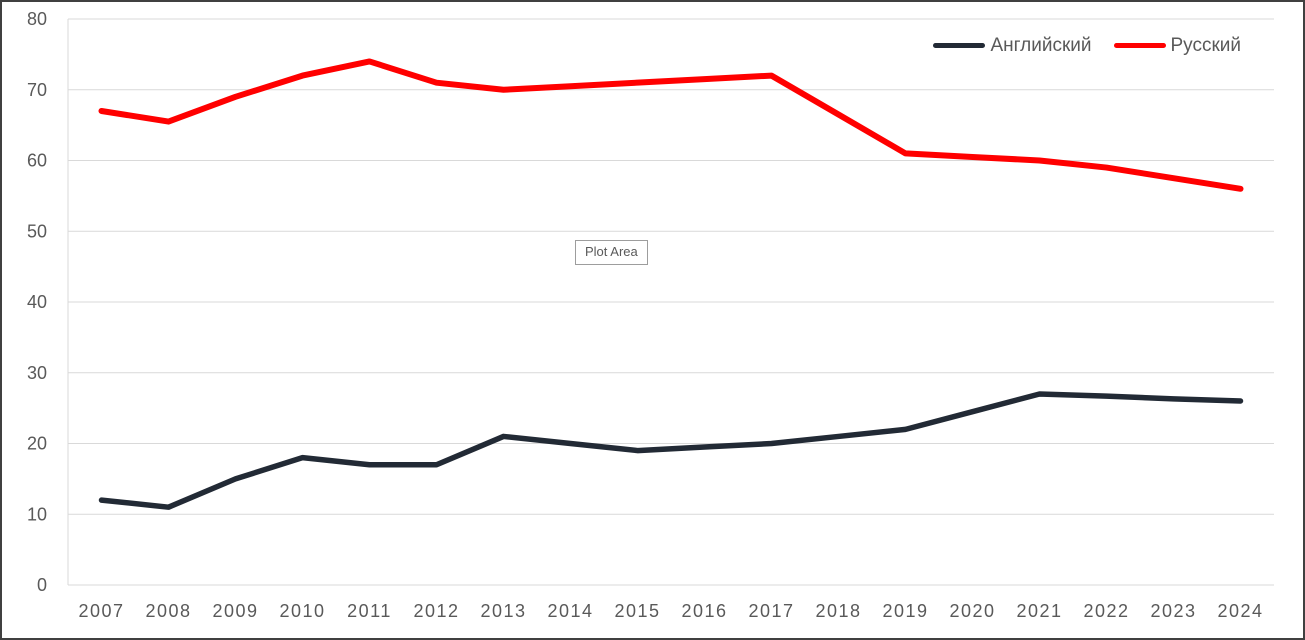 This screenshot has height=640, width=1305. What do you see at coordinates (37, 161) in the screenshot?
I see `y-tick-label: 60` at bounding box center [37, 161].